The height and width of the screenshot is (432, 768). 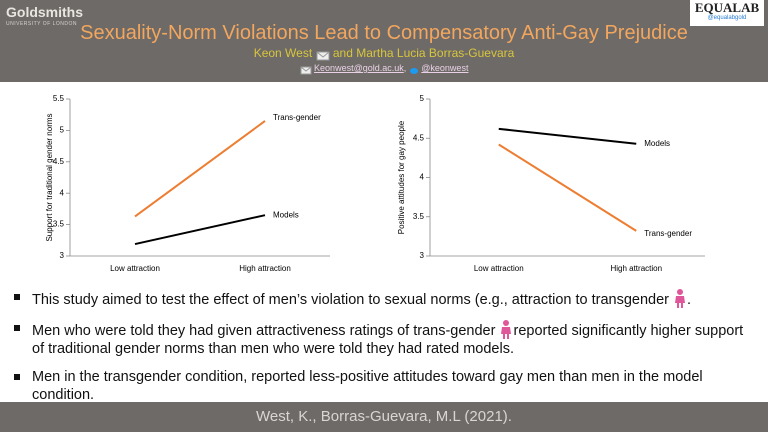 I want to click on twitter: @keonwest, so click(x=445, y=68).